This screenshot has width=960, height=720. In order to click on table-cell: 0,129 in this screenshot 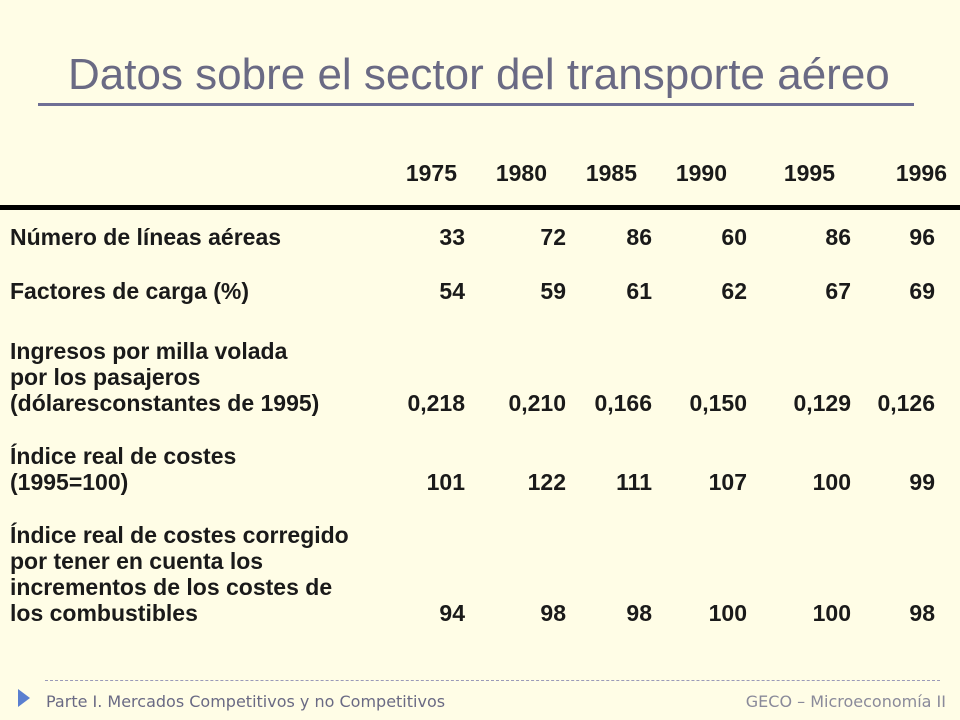, I will do `click(822, 403)`.